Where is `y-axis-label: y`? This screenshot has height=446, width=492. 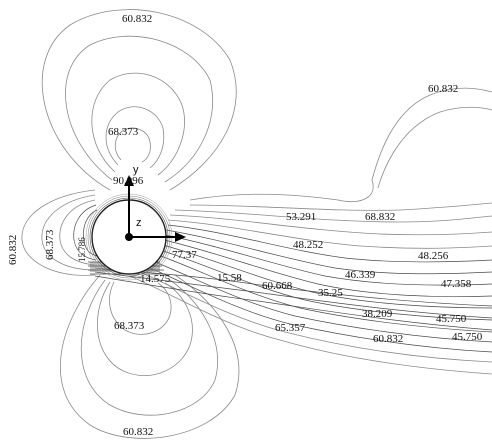
y-axis-label: y is located at coordinates (136, 170).